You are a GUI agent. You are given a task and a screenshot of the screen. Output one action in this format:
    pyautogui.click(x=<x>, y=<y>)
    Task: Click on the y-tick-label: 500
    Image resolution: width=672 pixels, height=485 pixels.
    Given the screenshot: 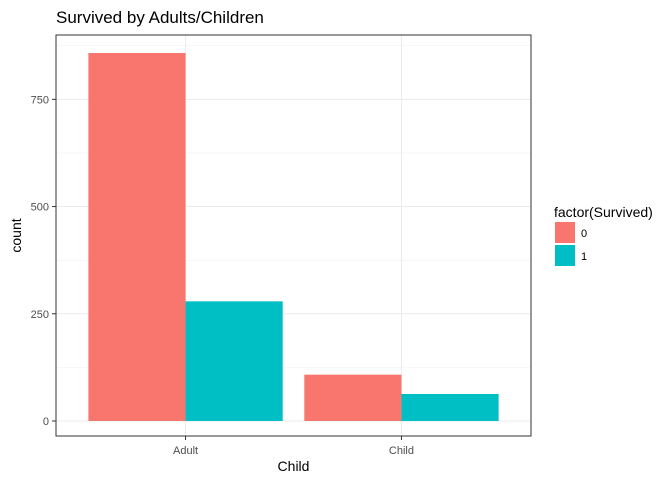 What is the action you would take?
    pyautogui.click(x=40, y=208)
    